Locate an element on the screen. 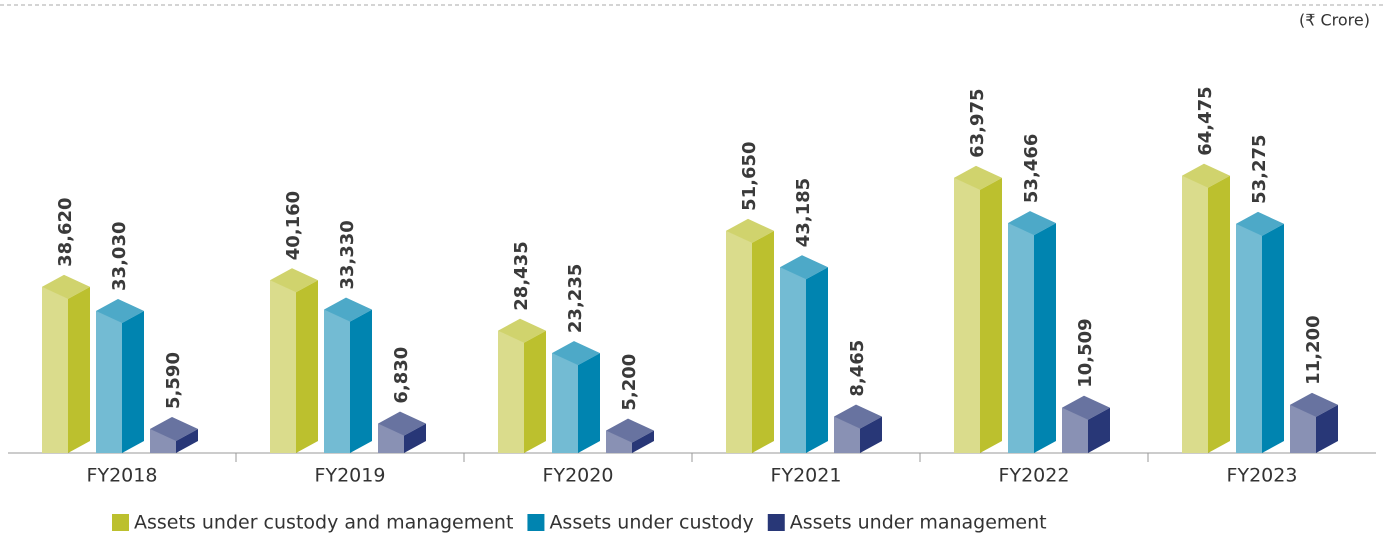 This screenshot has height=538, width=1384. value-label: 43,185 is located at coordinates (803, 212).